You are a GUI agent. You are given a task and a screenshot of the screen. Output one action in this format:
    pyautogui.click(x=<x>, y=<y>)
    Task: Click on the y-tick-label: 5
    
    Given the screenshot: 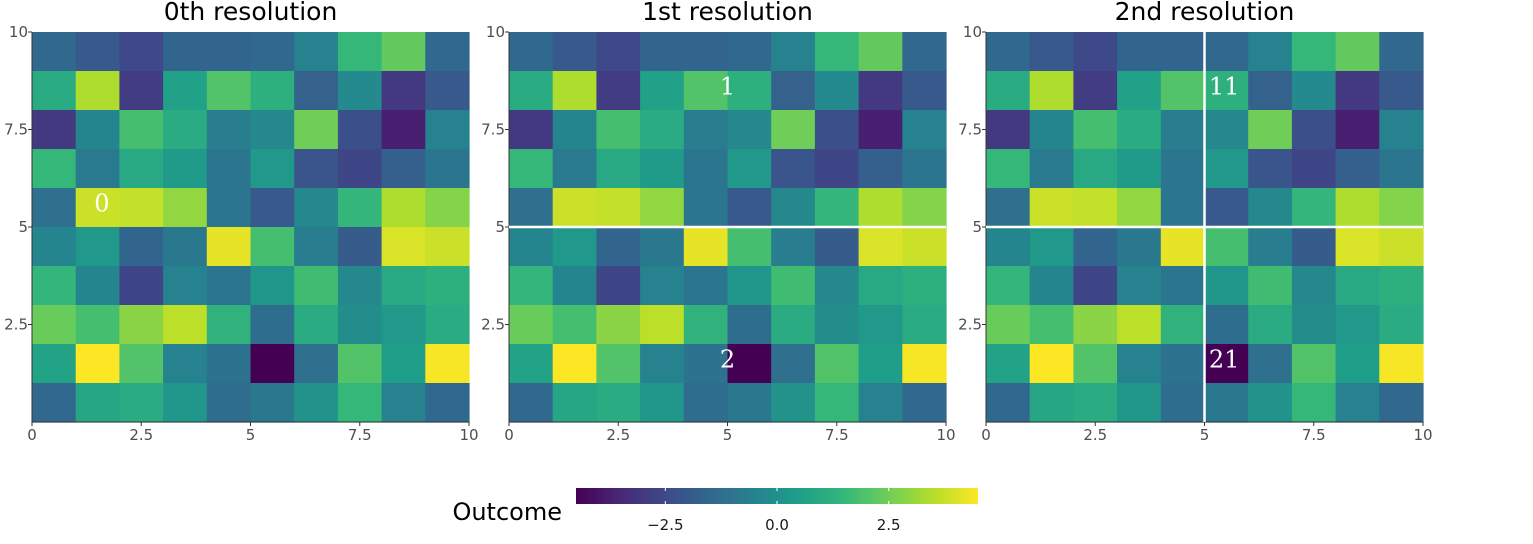 What is the action you would take?
    pyautogui.click(x=500, y=227)
    